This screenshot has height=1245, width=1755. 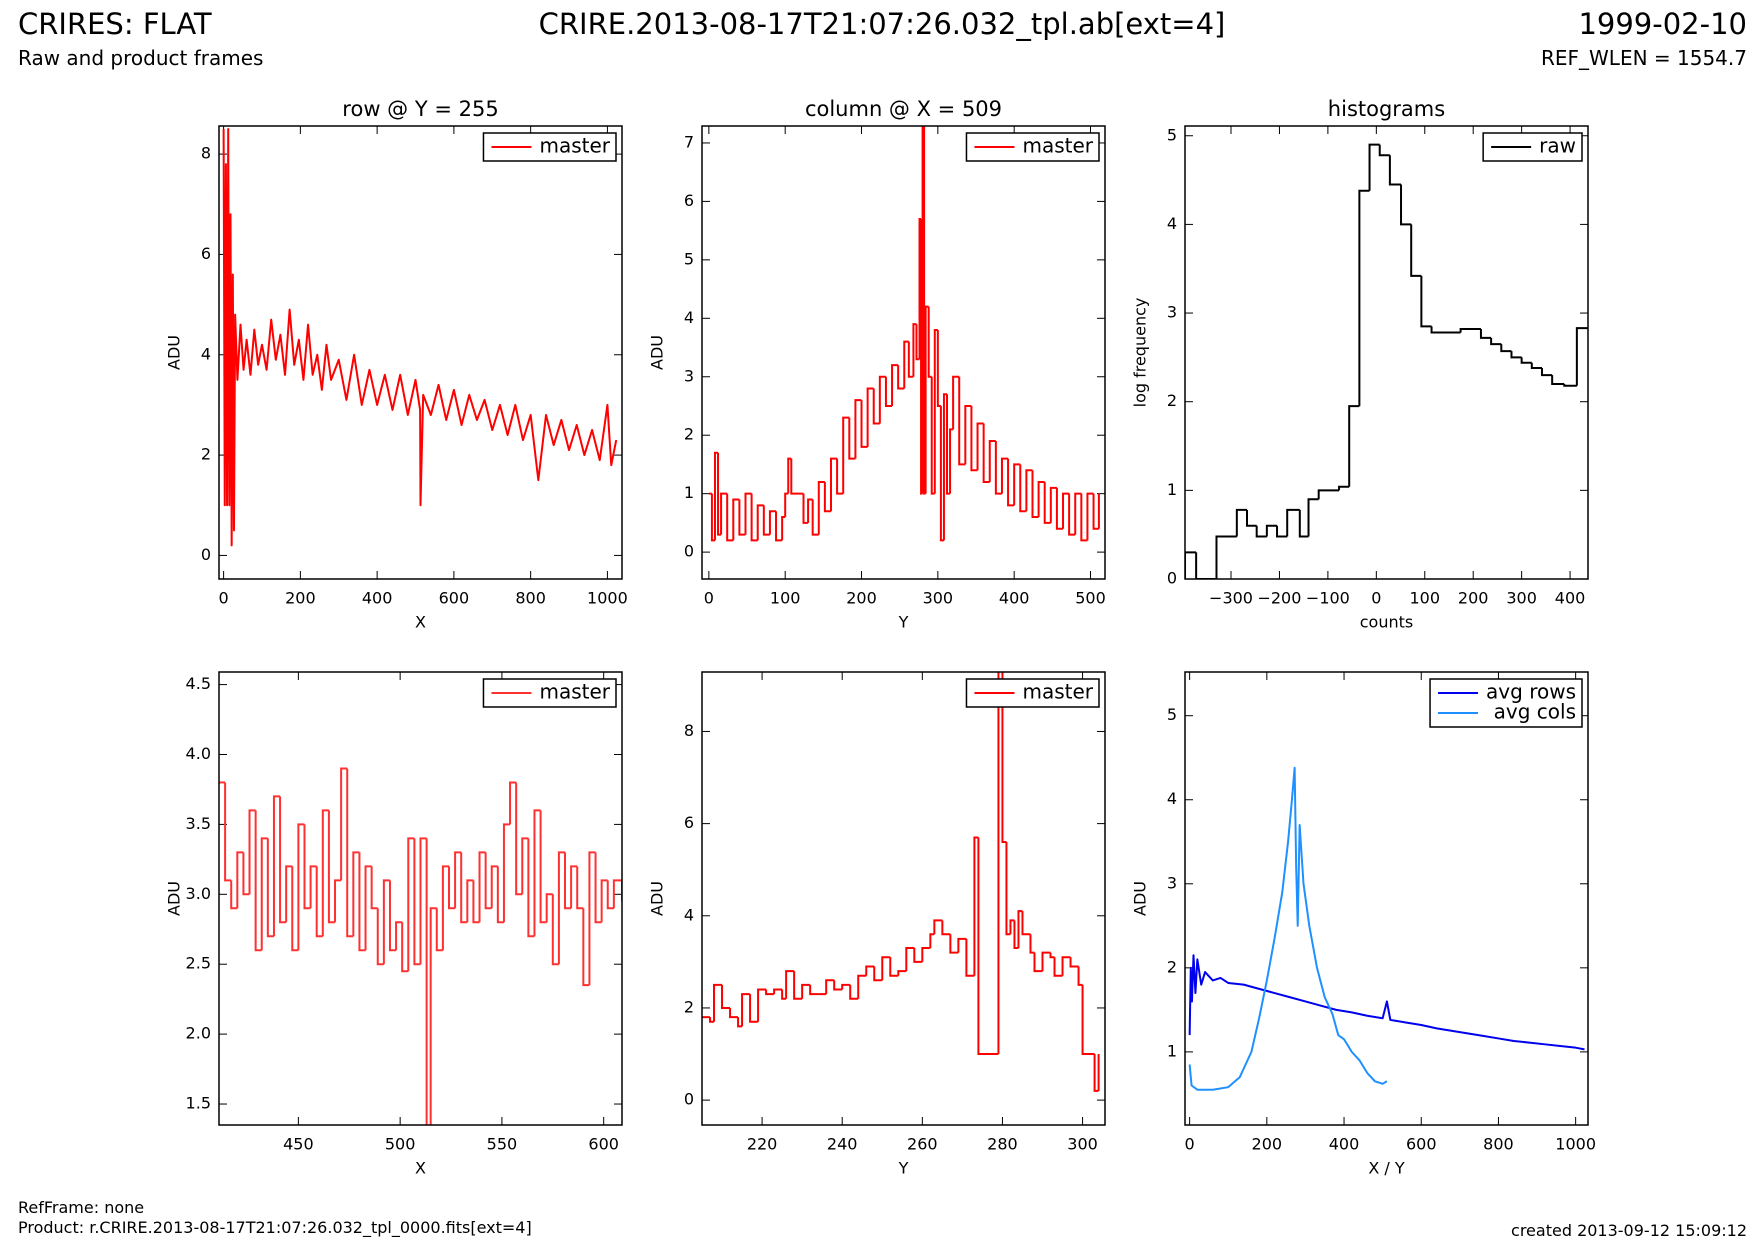 I want to click on created: created 2013-09-12 15:09:12, so click(x=1629, y=1230).